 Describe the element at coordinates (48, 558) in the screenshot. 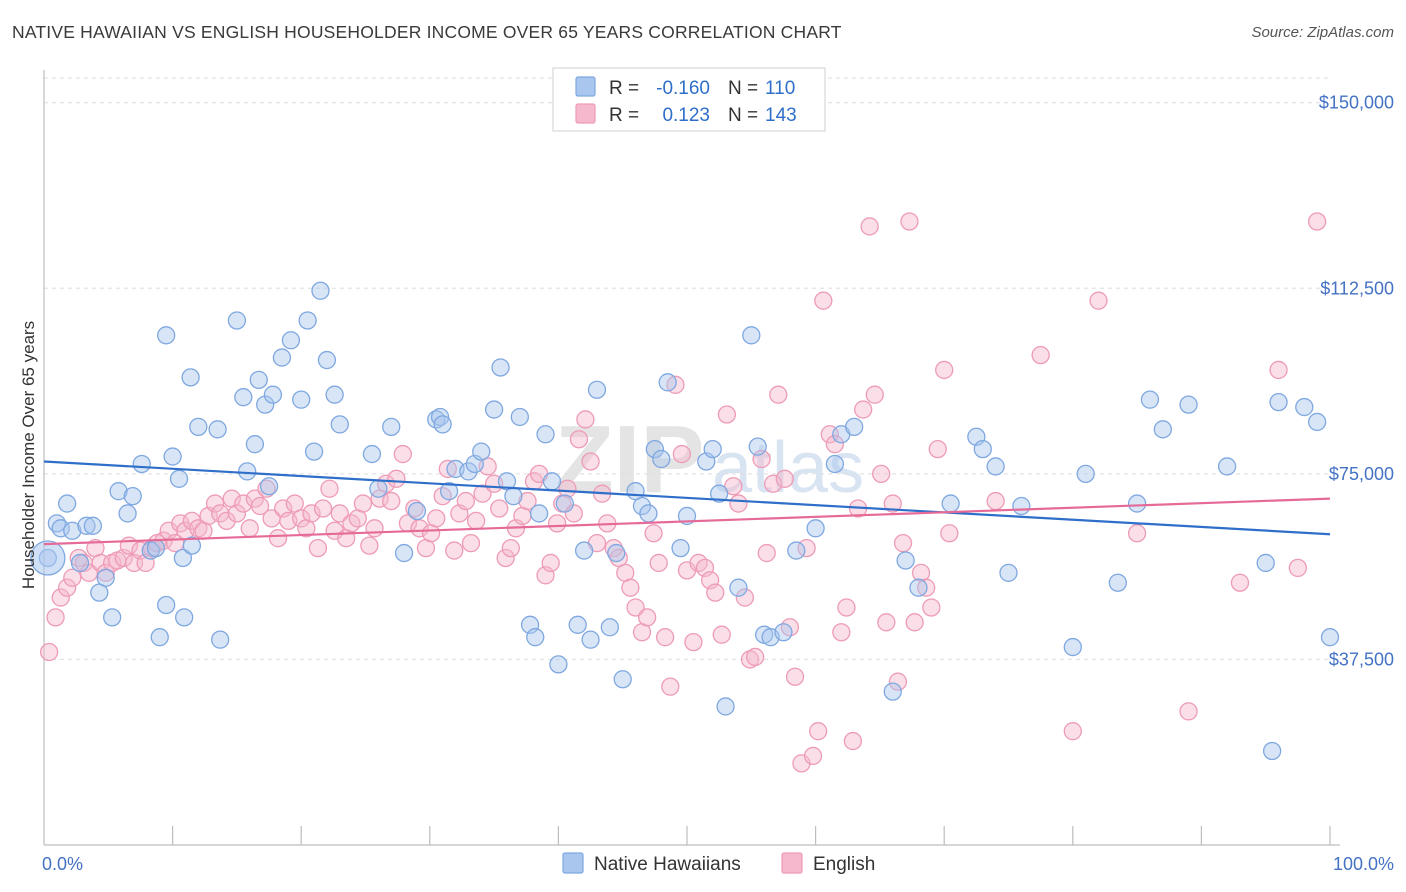

I see `native-hawaiian-point-large` at that location.